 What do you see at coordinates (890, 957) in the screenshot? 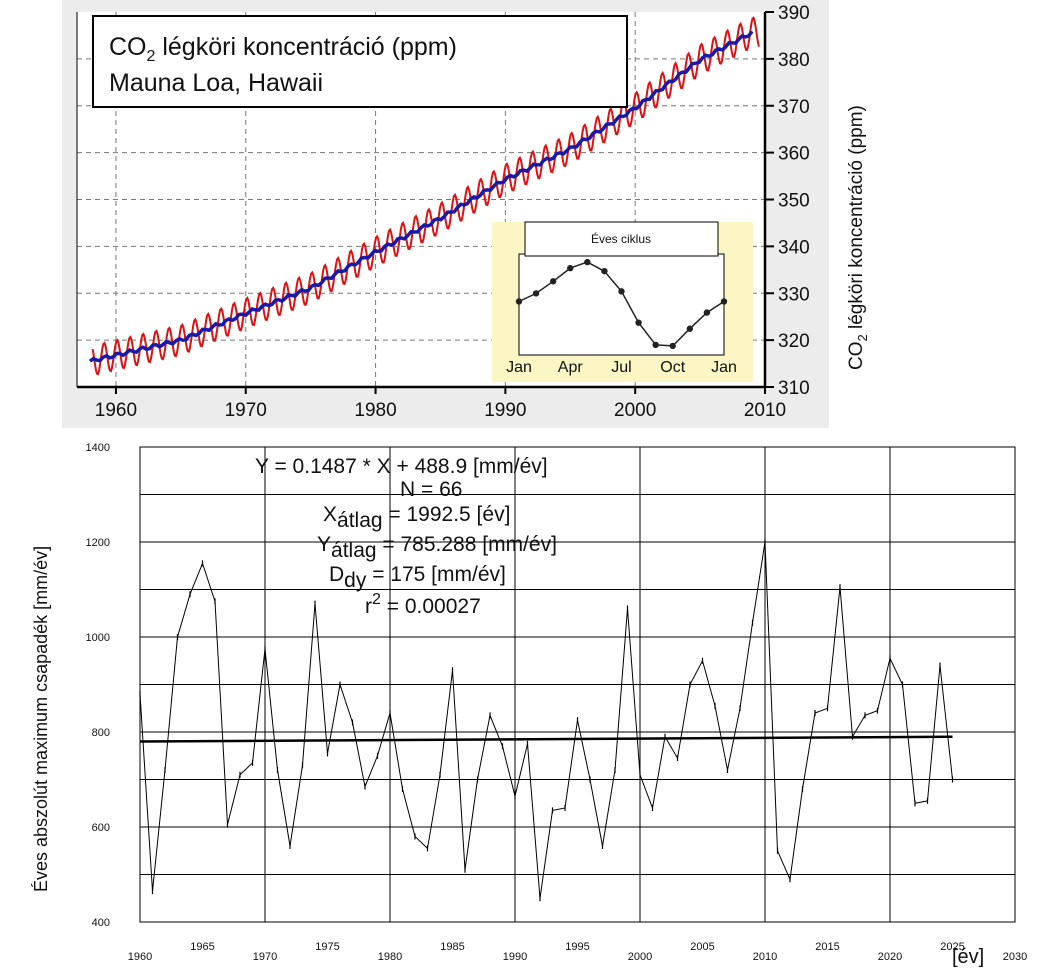
I see `precip-x-tick-label: 2020` at bounding box center [890, 957].